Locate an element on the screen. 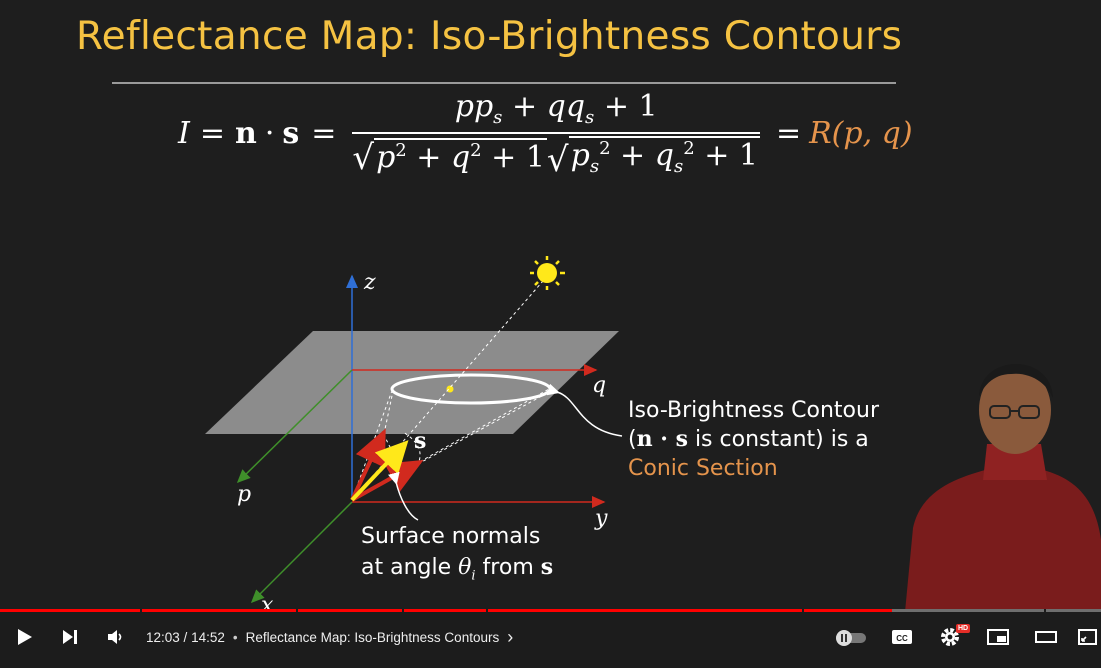 The height and width of the screenshot is (668, 1101). chevron-right-icon: › is located at coordinates (510, 636).